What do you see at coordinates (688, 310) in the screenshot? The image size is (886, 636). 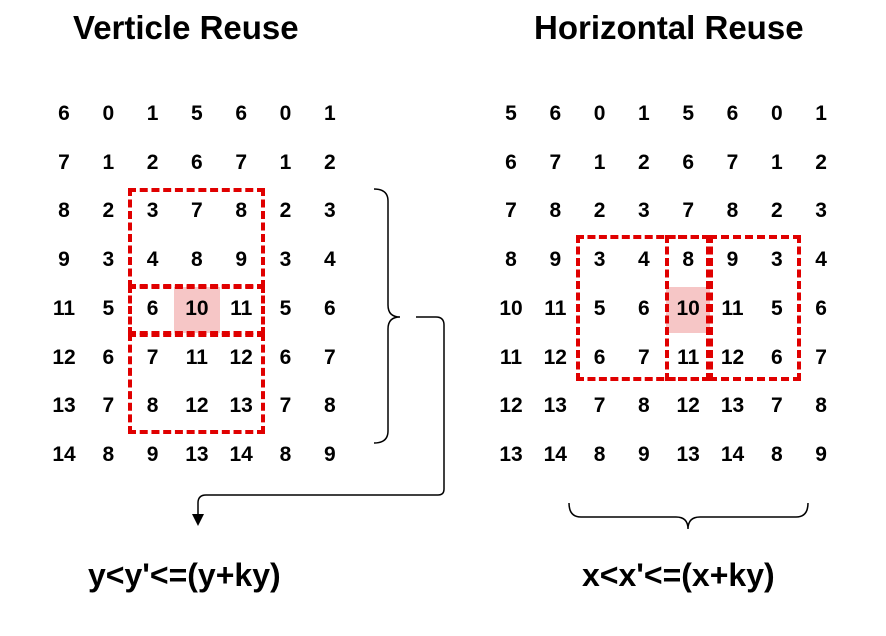 I see `horizontal-highlight-cell` at bounding box center [688, 310].